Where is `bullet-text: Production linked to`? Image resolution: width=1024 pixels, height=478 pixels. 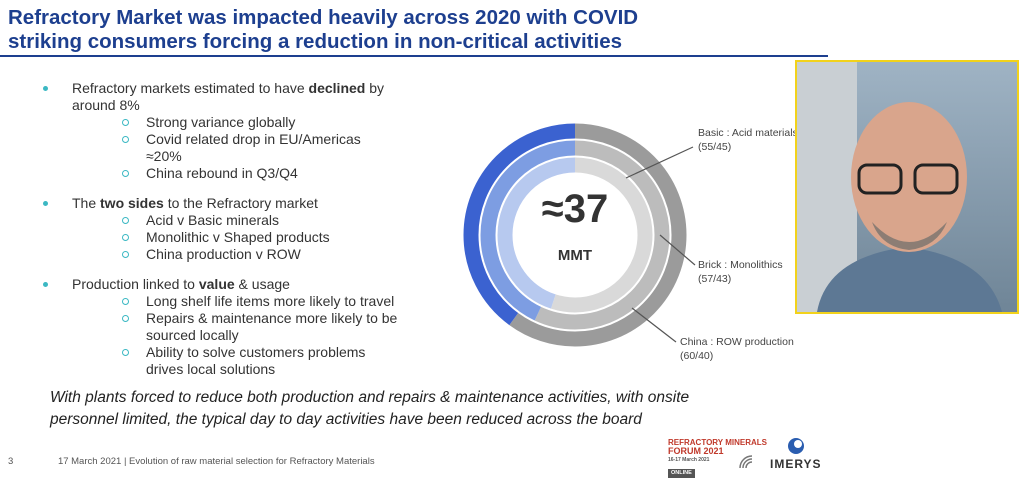
bullet-text: Production linked to is located at coordinates (135, 284).